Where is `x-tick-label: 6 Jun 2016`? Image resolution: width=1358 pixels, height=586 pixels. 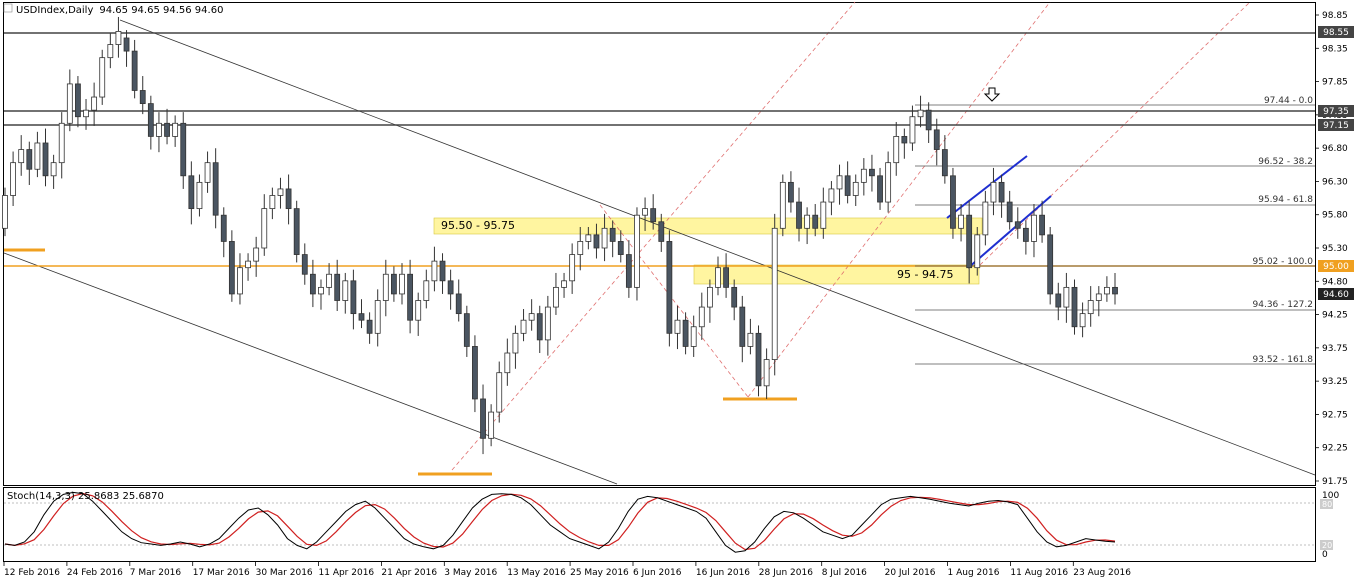 x-tick-label: 6 Jun 2016 is located at coordinates (657, 573).